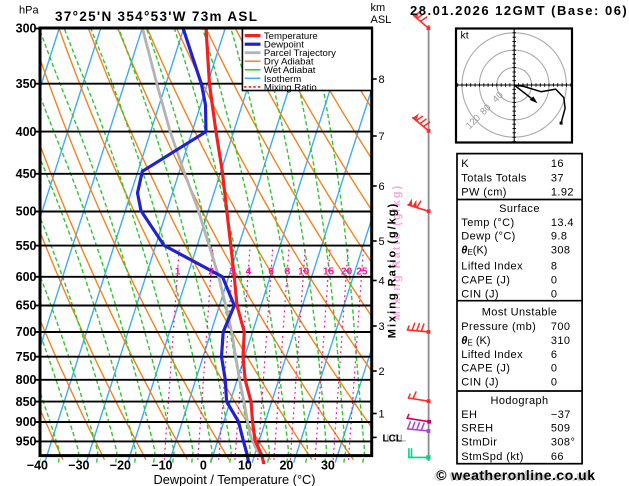 This screenshot has height=486, width=629. I want to click on svg-text: kt, so click(465, 36).